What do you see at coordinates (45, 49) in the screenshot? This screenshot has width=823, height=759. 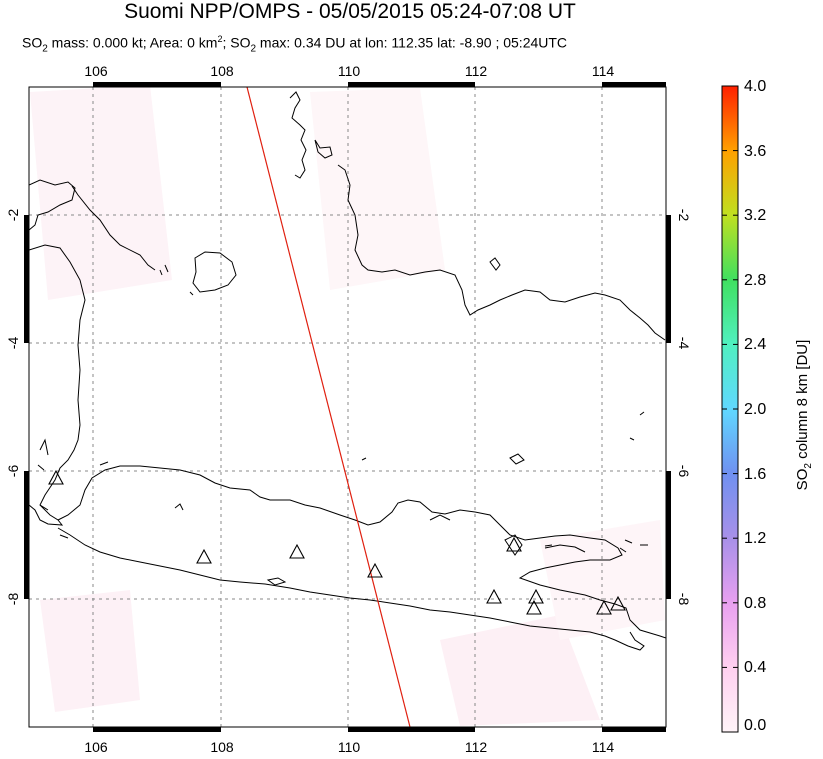 I see `subtitle-mass-sub: 2` at bounding box center [45, 49].